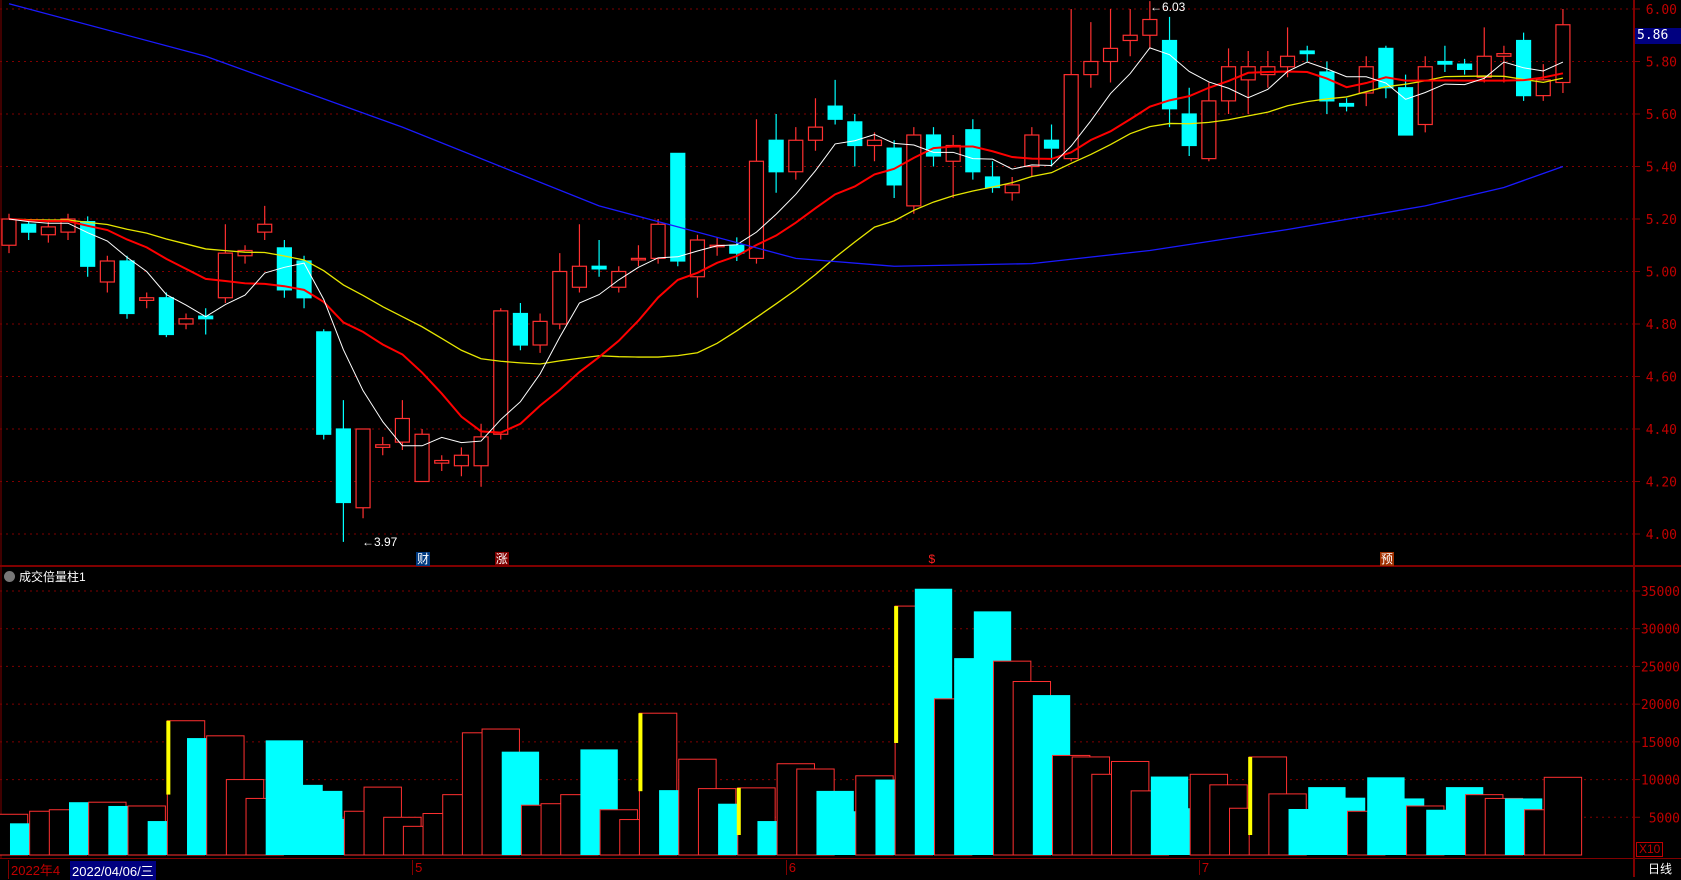 Image resolution: width=1681 pixels, height=880 pixels. What do you see at coordinates (45, 576) in the screenshot?
I see `indicator-title: 成交倍量柱1` at bounding box center [45, 576].